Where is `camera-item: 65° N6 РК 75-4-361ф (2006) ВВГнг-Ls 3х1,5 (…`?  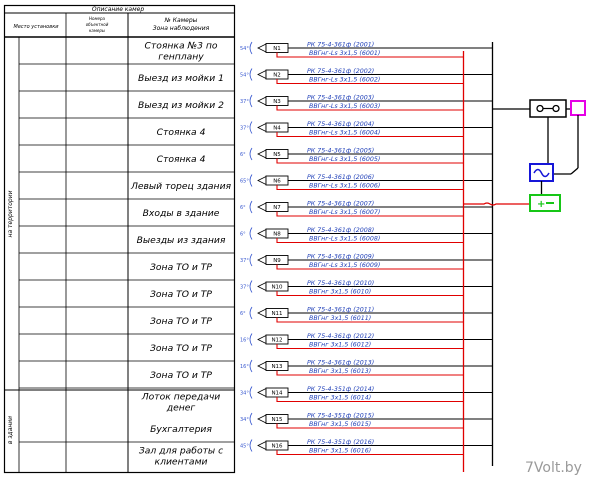 camera-item: 65° N6 РК 75-4-361ф (2006) ВВГнг-Ls 3х1,5 (… is located at coordinates (366, 182).